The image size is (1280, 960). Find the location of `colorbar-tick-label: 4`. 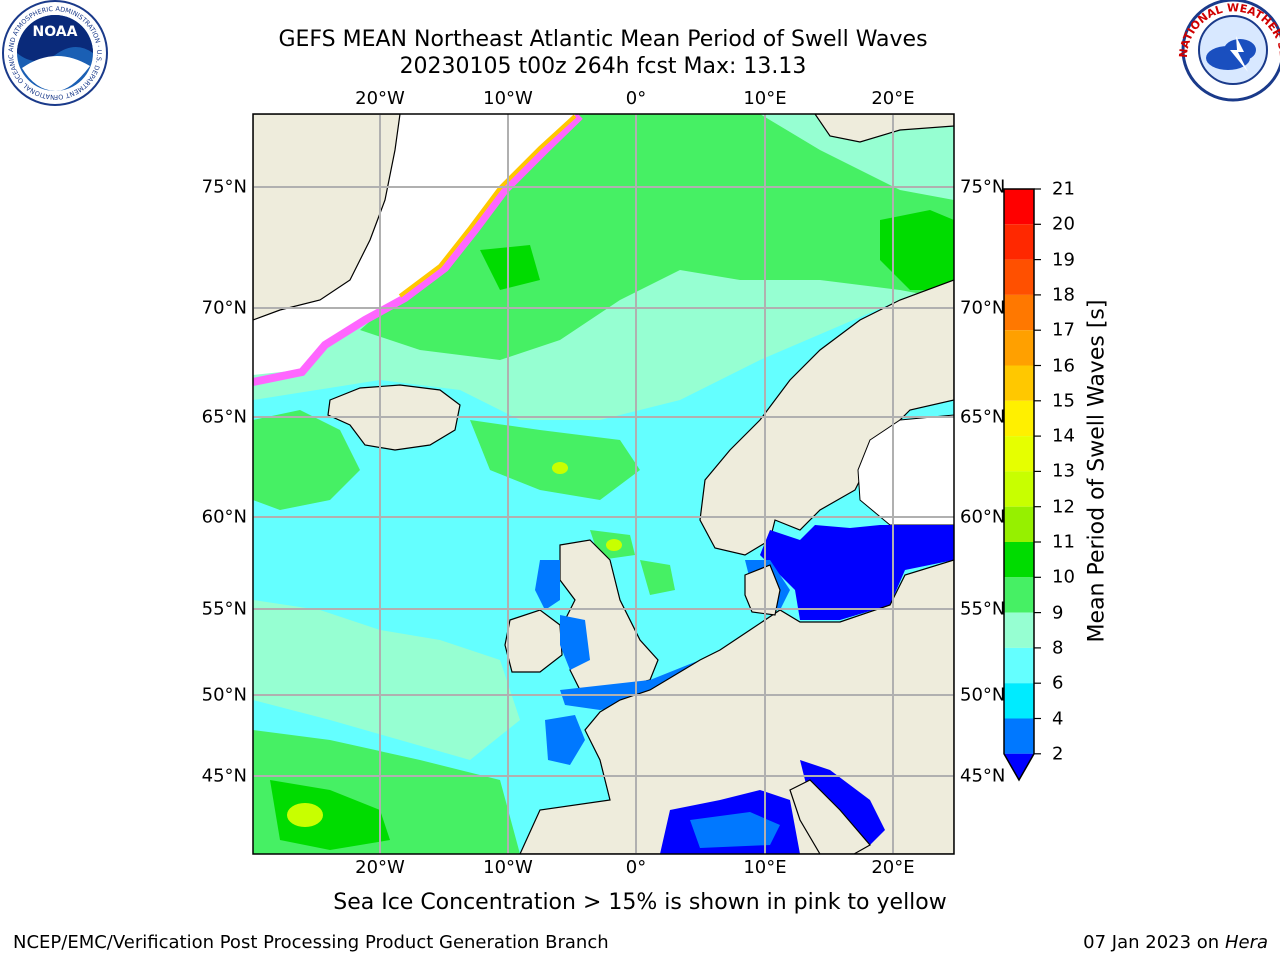

colorbar-tick-label: 4 is located at coordinates (1058, 718).